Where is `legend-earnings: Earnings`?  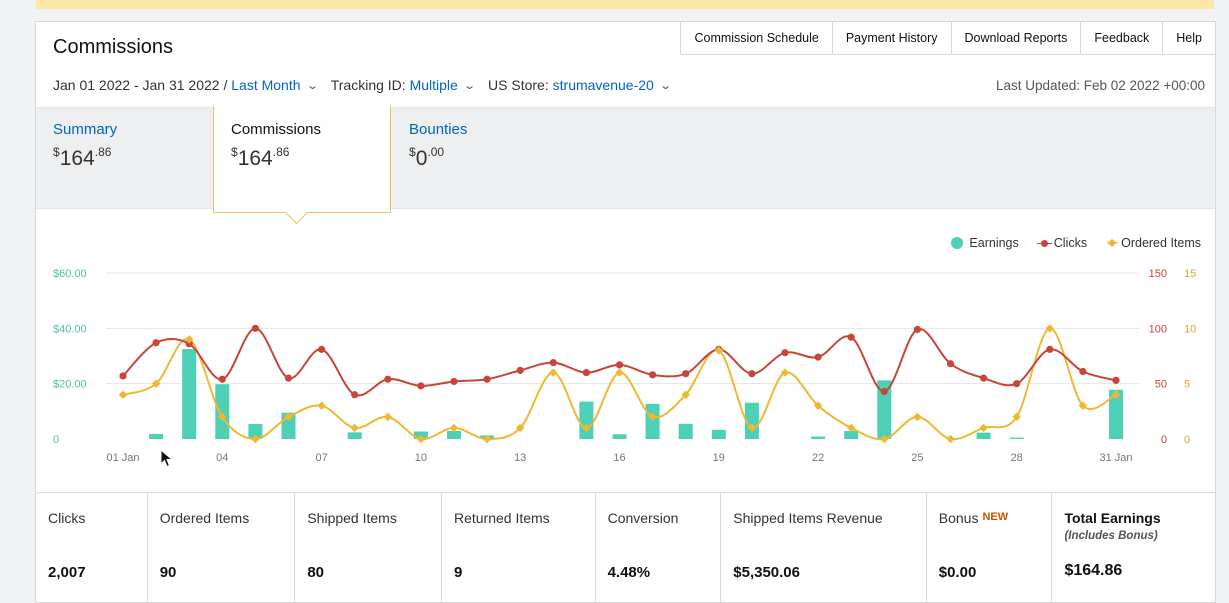 legend-earnings: Earnings is located at coordinates (985, 243).